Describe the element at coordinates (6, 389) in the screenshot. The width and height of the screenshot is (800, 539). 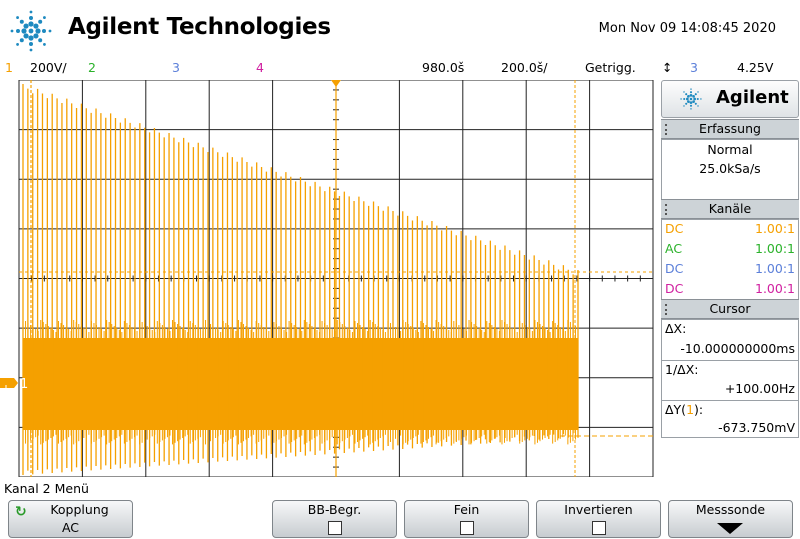
I see `ground-icon` at that location.